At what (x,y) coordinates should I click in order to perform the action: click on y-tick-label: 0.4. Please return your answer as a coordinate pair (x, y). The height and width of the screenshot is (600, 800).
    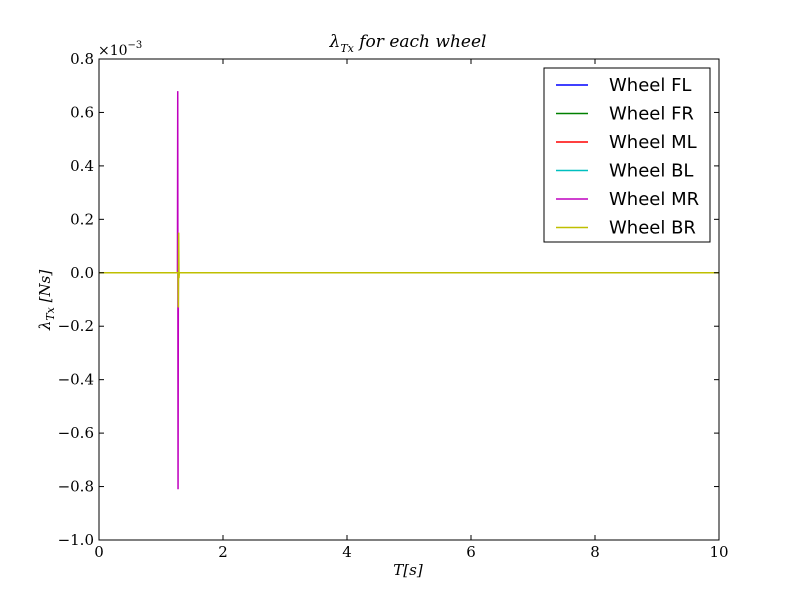
    Looking at the image, I should click on (82, 166).